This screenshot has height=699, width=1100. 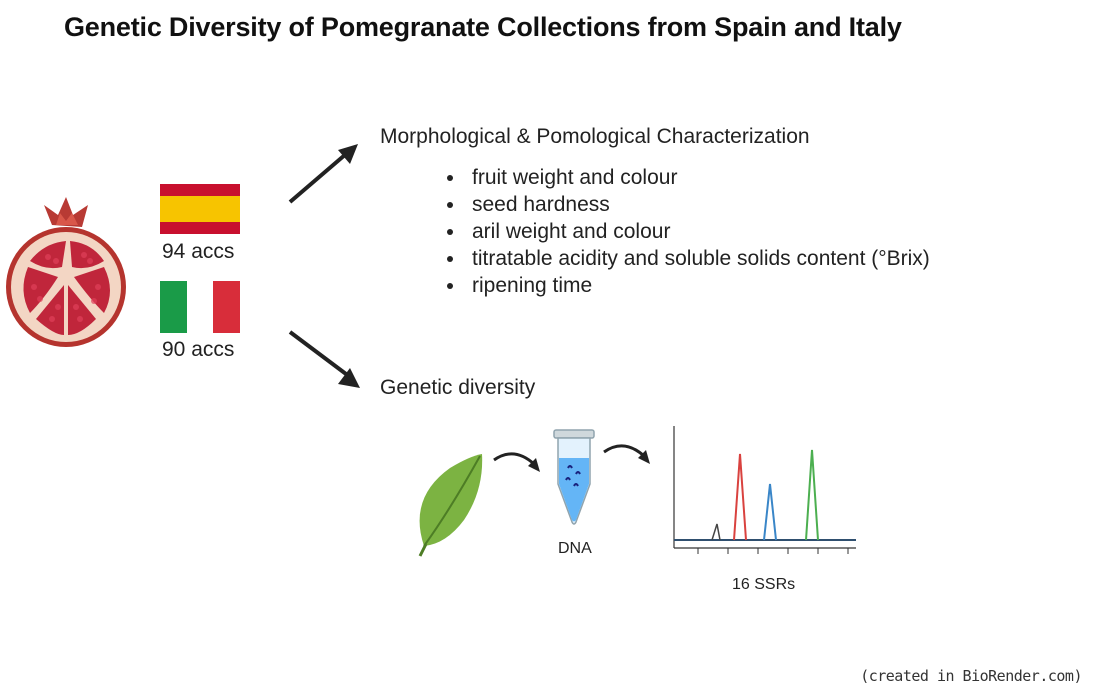 I want to click on spain-flag-bottom-stripe, so click(x=200, y=228).